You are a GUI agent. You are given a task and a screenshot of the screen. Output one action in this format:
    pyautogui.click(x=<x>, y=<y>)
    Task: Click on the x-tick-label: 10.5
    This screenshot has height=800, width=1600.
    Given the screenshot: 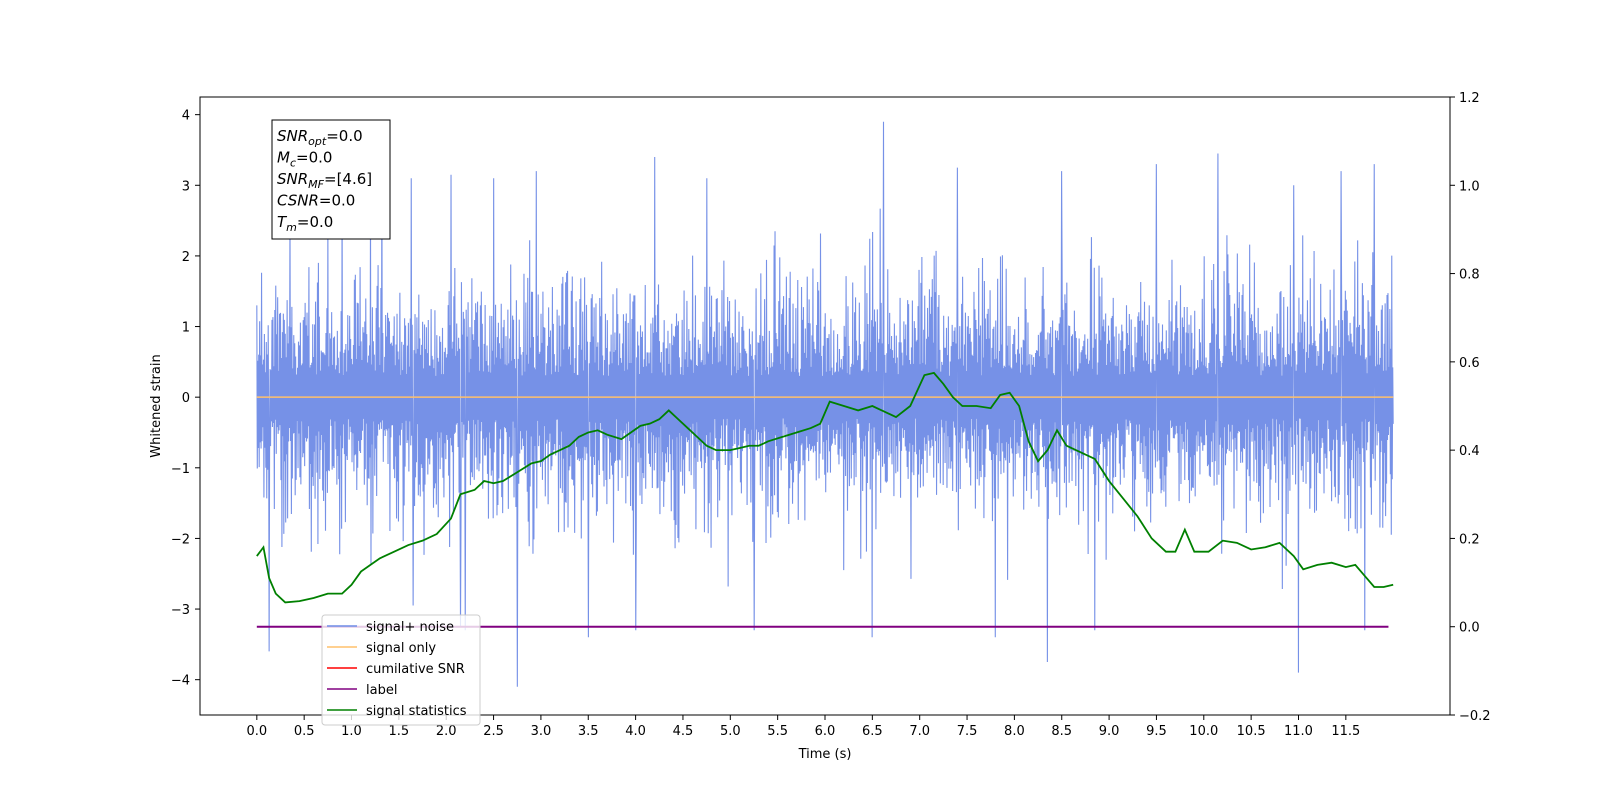 What is the action you would take?
    pyautogui.click(x=1251, y=731)
    